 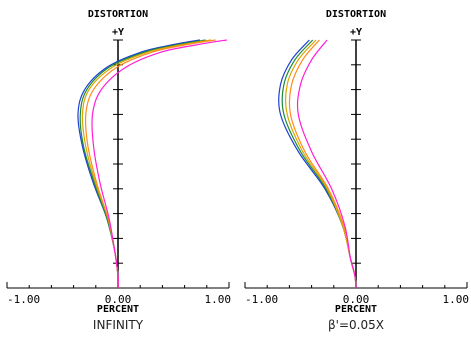 What do you see at coordinates (118, 325) in the screenshot?
I see `condition-label: INFINITY` at bounding box center [118, 325].